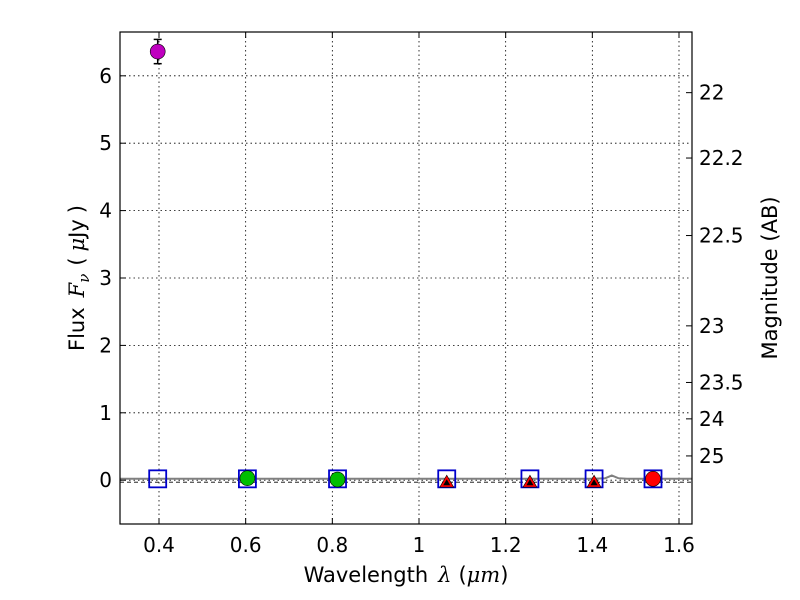  What do you see at coordinates (79, 278) in the screenshot?
I see `y-axis-label: FluxFν(μJy)` at bounding box center [79, 278].